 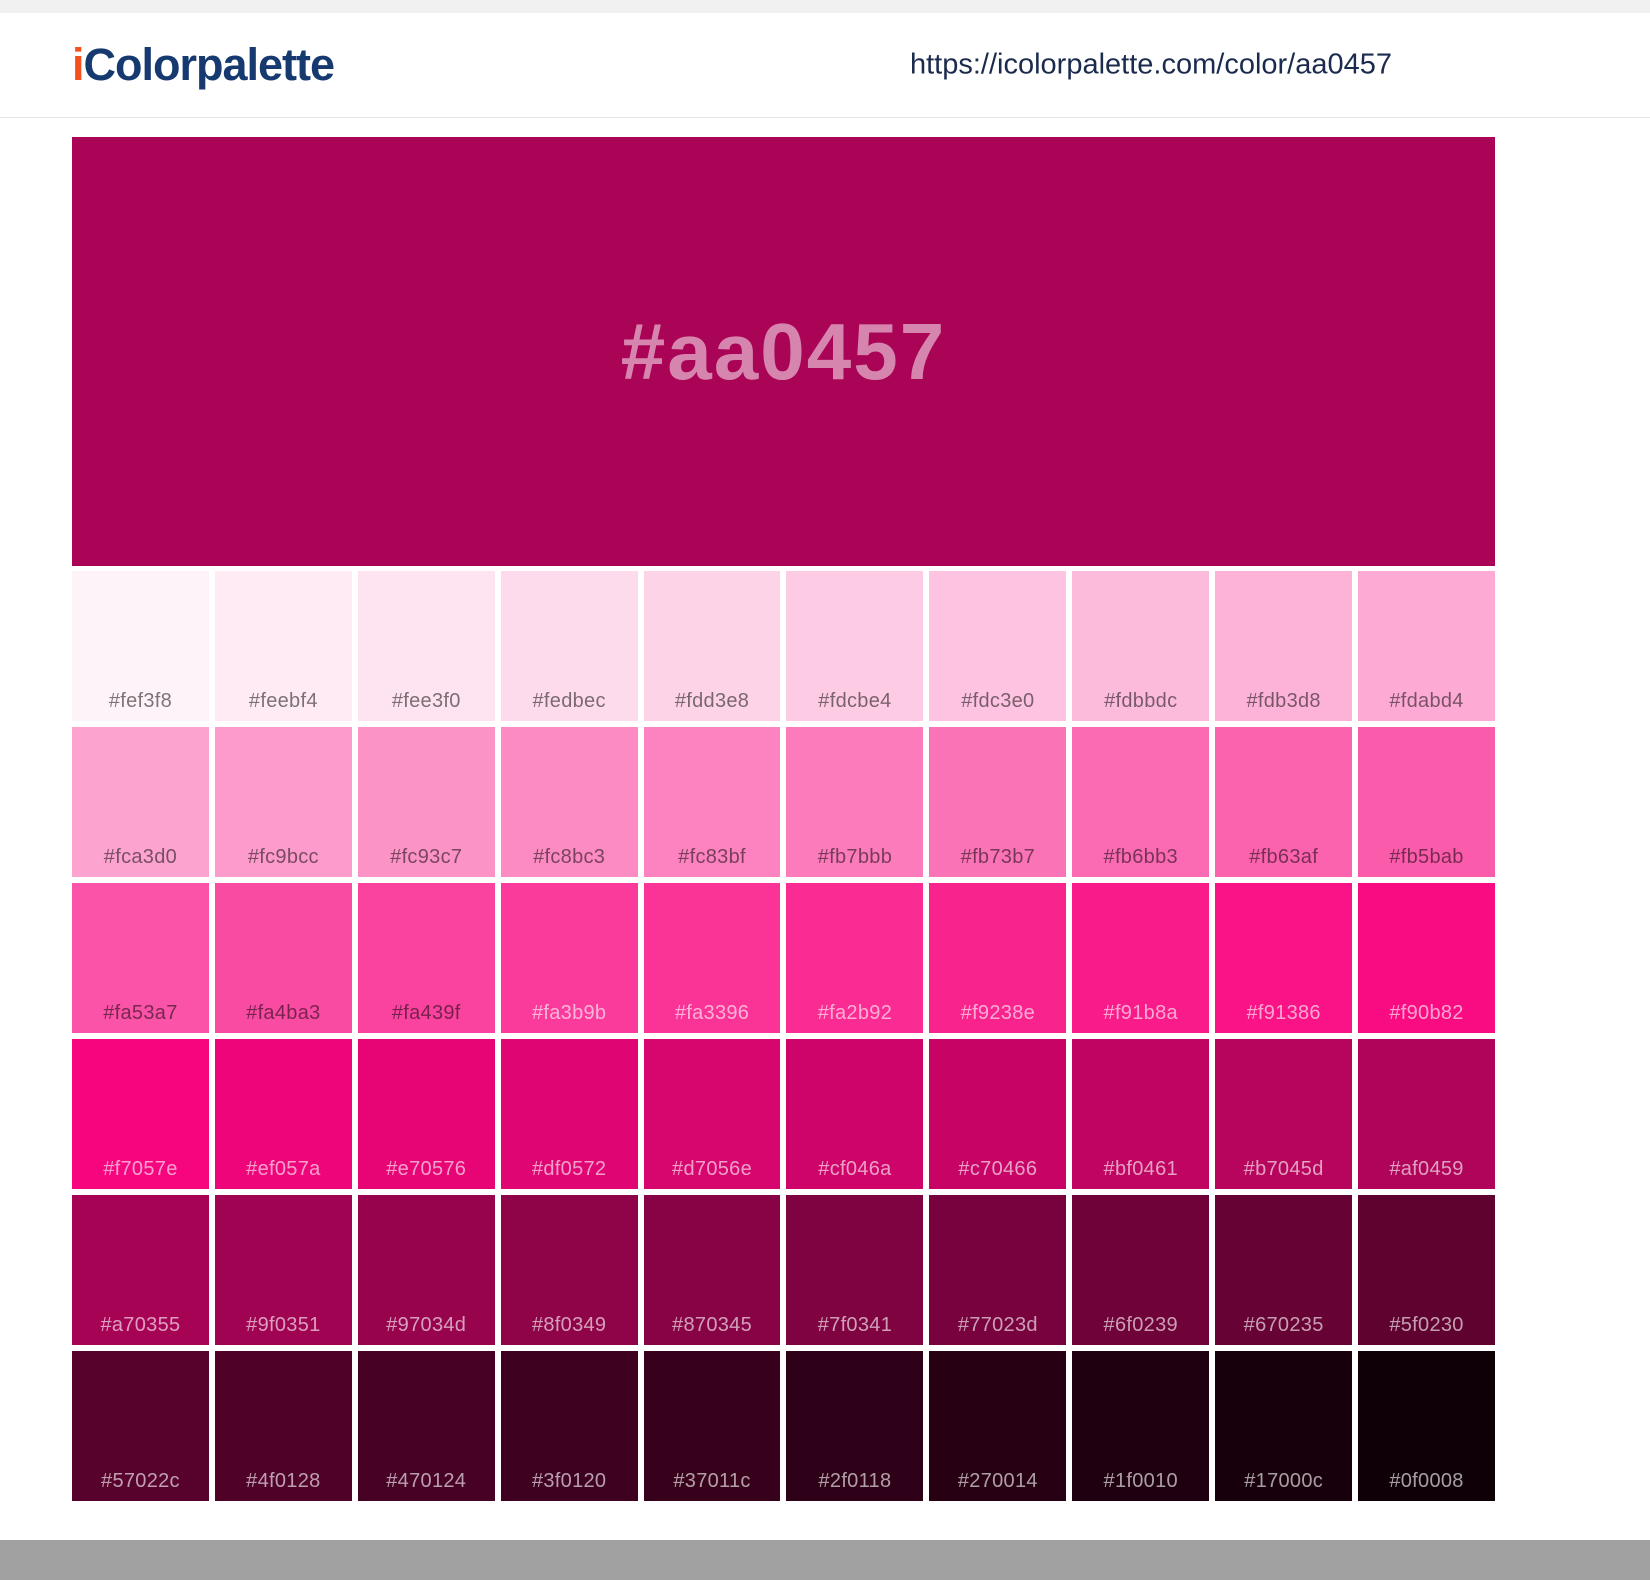 I want to click on footer-bar, so click(x=825, y=1560).